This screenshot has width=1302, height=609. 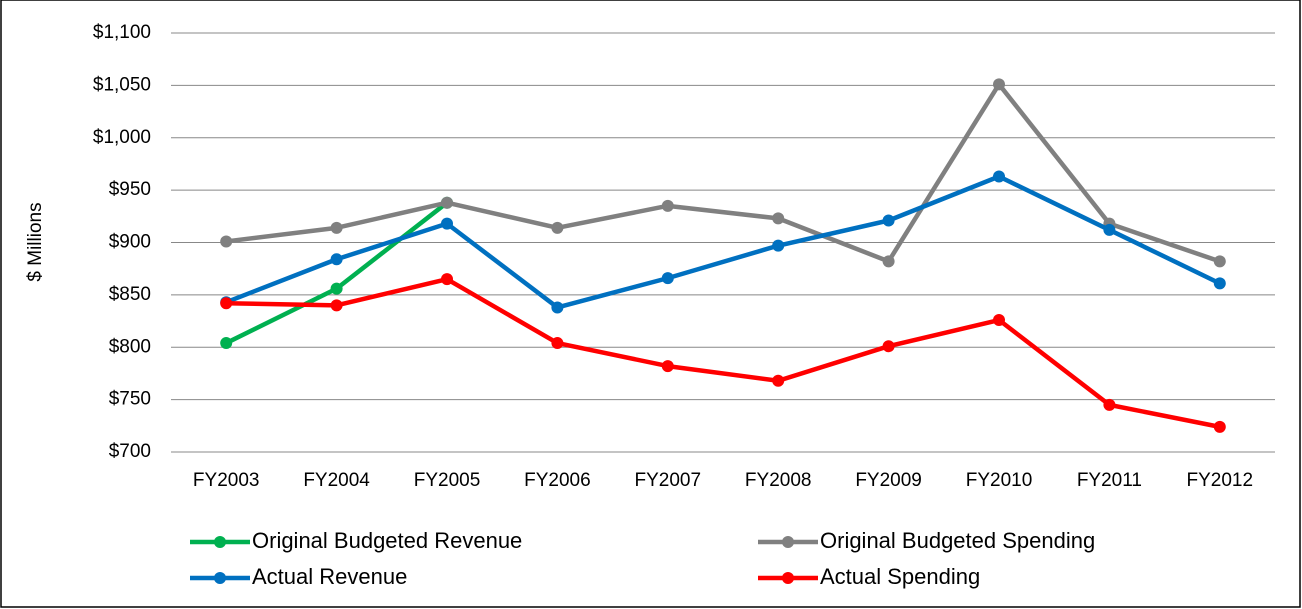 I want to click on y-tick-label: $900, so click(x=130, y=242).